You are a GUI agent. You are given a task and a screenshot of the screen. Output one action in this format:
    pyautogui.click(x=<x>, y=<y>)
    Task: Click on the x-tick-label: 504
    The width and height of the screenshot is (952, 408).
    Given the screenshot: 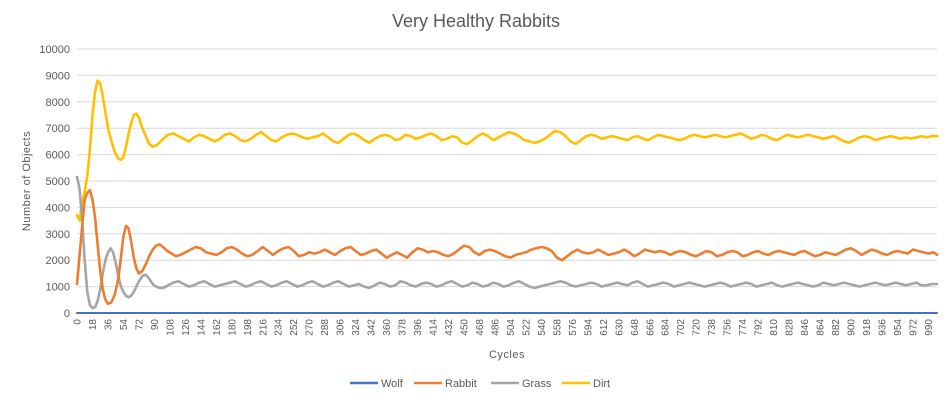 What is the action you would take?
    pyautogui.click(x=511, y=327)
    